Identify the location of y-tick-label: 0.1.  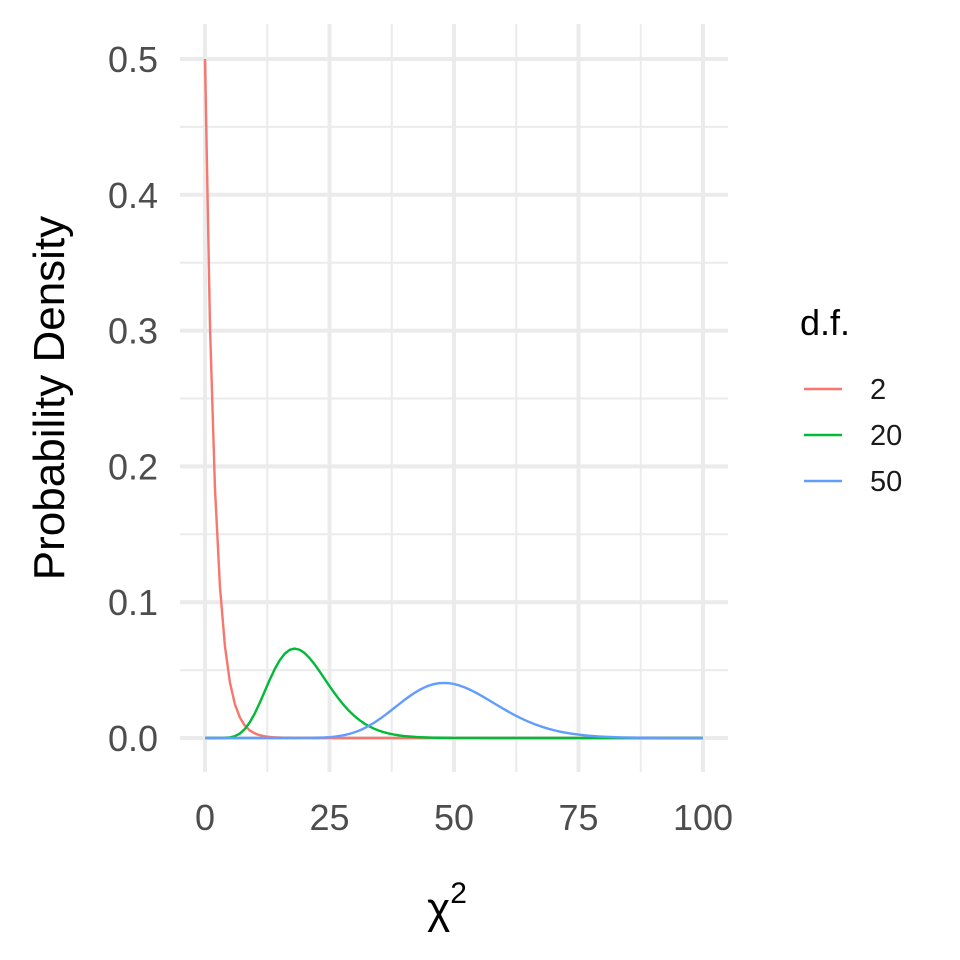
(133, 602).